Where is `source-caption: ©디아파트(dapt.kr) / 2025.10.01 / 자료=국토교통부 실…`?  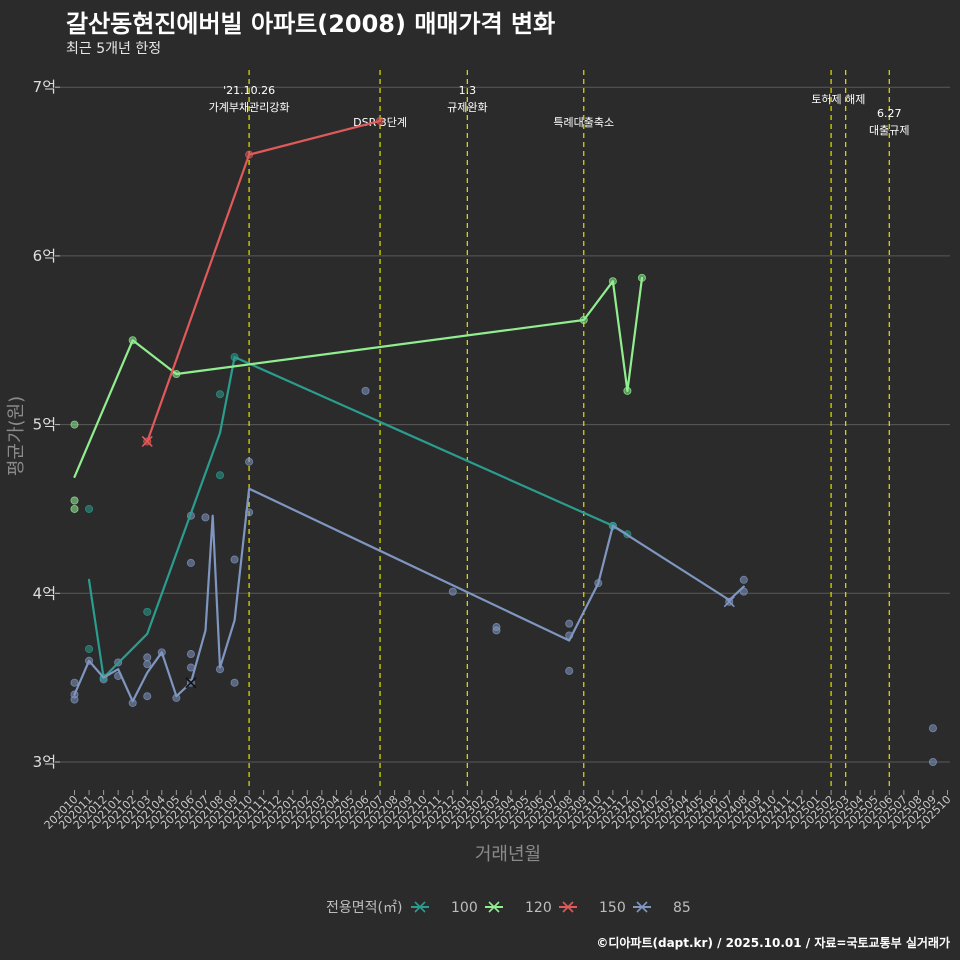 source-caption: ©디아파트(dapt.kr) / 2025.10.01 / 자료=국토교통부 실… is located at coordinates (773, 943).